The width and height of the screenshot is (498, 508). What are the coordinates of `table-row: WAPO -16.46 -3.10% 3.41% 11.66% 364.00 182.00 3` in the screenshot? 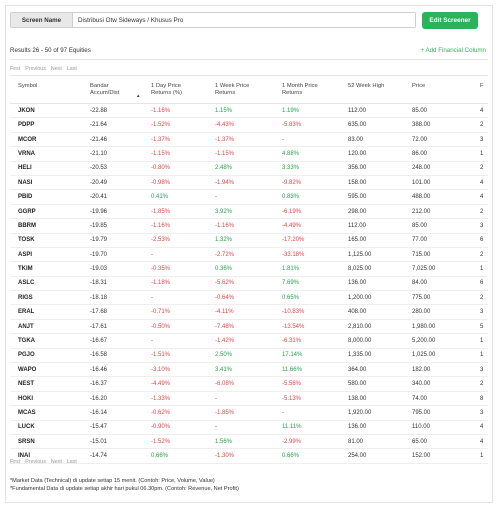 It's located at (249, 370).